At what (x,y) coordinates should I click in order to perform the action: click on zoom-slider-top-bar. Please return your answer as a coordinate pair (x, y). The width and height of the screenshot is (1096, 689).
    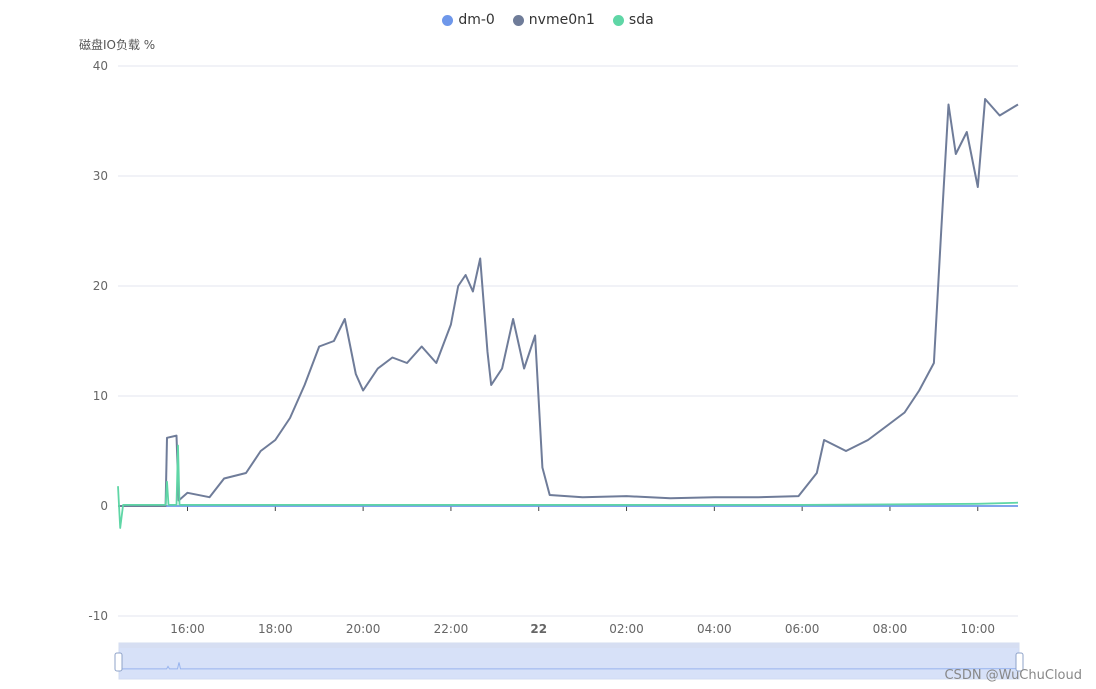
    Looking at the image, I should click on (569, 645).